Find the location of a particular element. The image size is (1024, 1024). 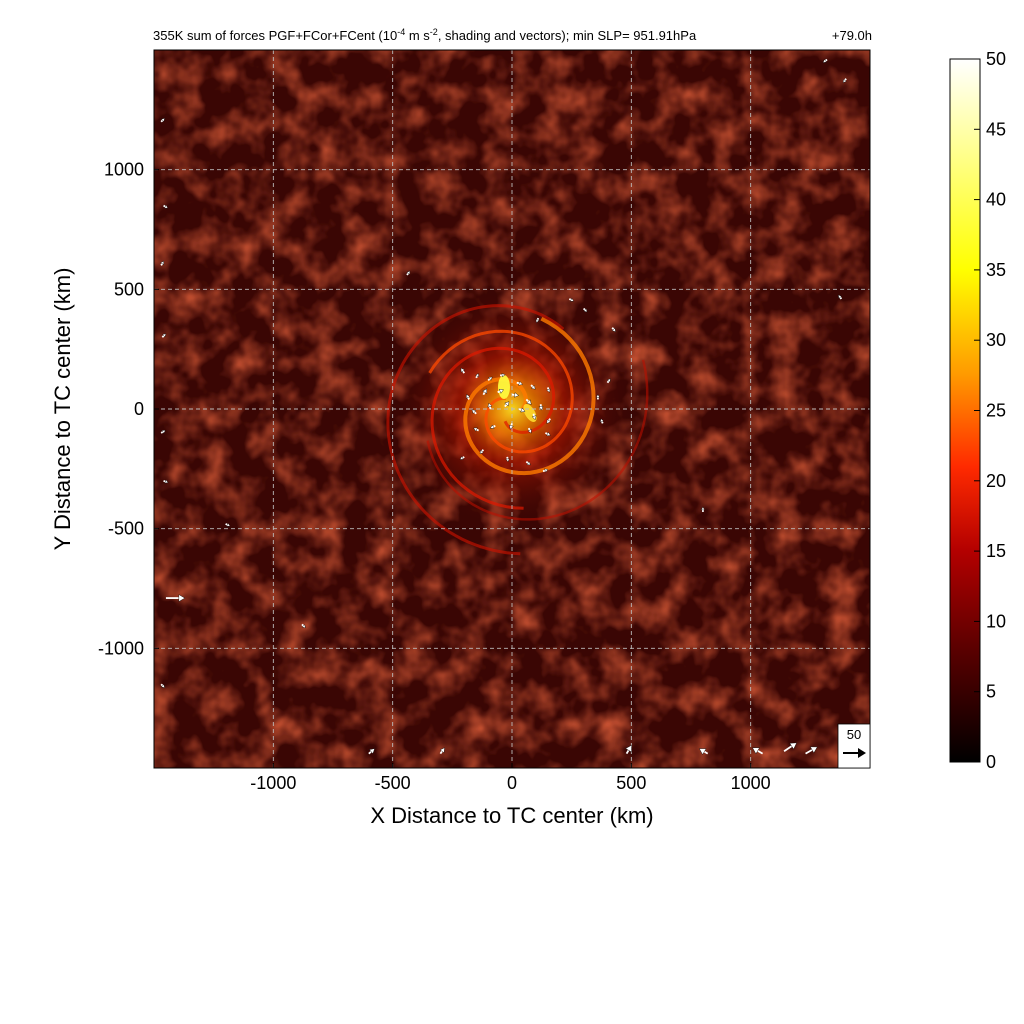

x-tick-label: -1000 is located at coordinates (273, 783).